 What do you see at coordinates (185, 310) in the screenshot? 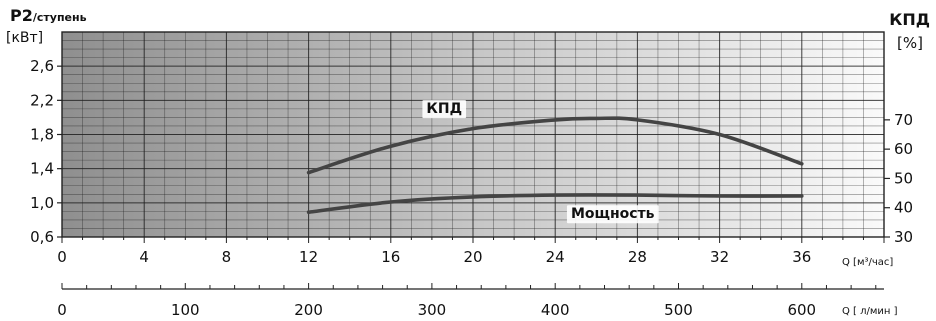
I see `x-axis-secondary-tick-label: 100` at bounding box center [185, 310].